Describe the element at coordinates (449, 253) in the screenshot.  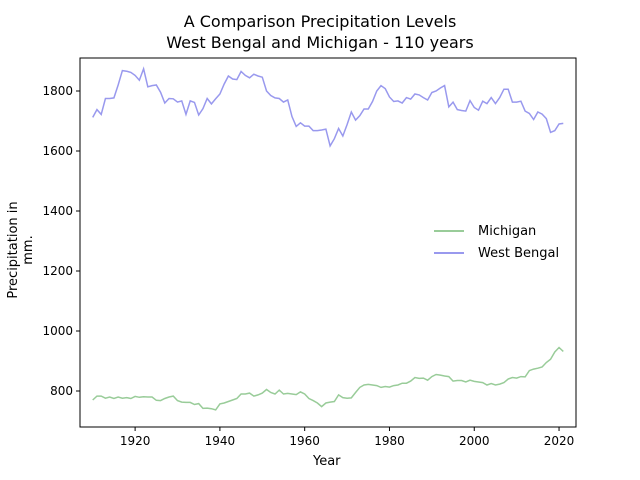
I see `legend-swatch-west-bengal` at that location.